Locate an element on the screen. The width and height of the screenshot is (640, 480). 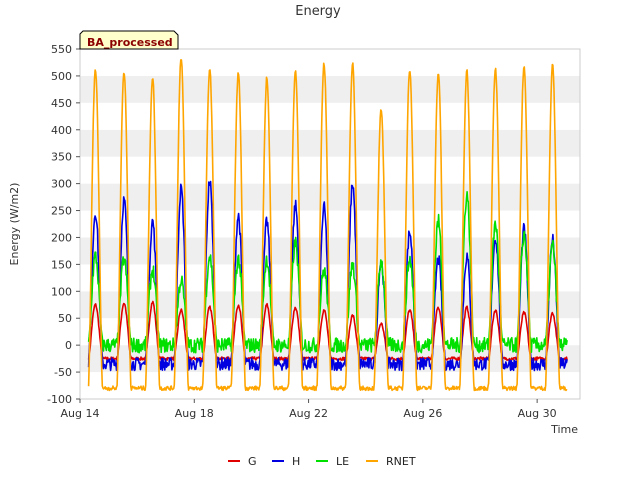
y-tick-label: 550 is located at coordinates (61, 49).